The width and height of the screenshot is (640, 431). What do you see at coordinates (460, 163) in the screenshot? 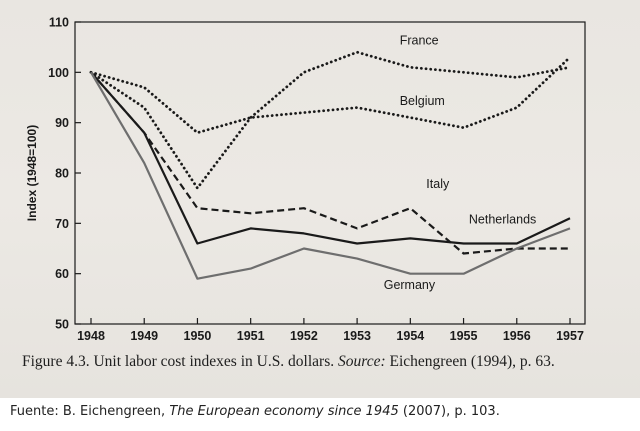
I see `series-labels: France Belgium Italy Netherlands Germany` at bounding box center [460, 163].